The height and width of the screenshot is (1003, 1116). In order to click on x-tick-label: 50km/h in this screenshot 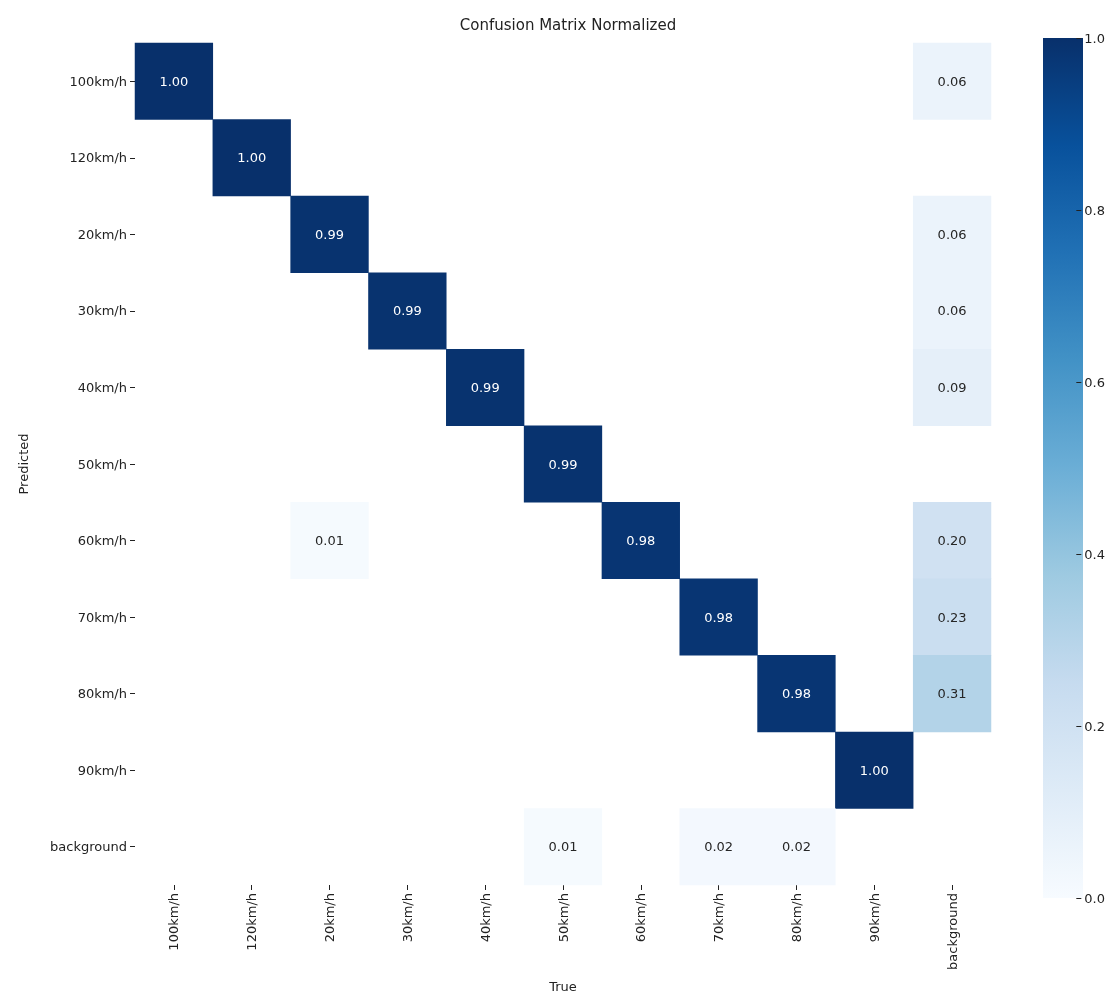, I will do `click(563, 918)`.